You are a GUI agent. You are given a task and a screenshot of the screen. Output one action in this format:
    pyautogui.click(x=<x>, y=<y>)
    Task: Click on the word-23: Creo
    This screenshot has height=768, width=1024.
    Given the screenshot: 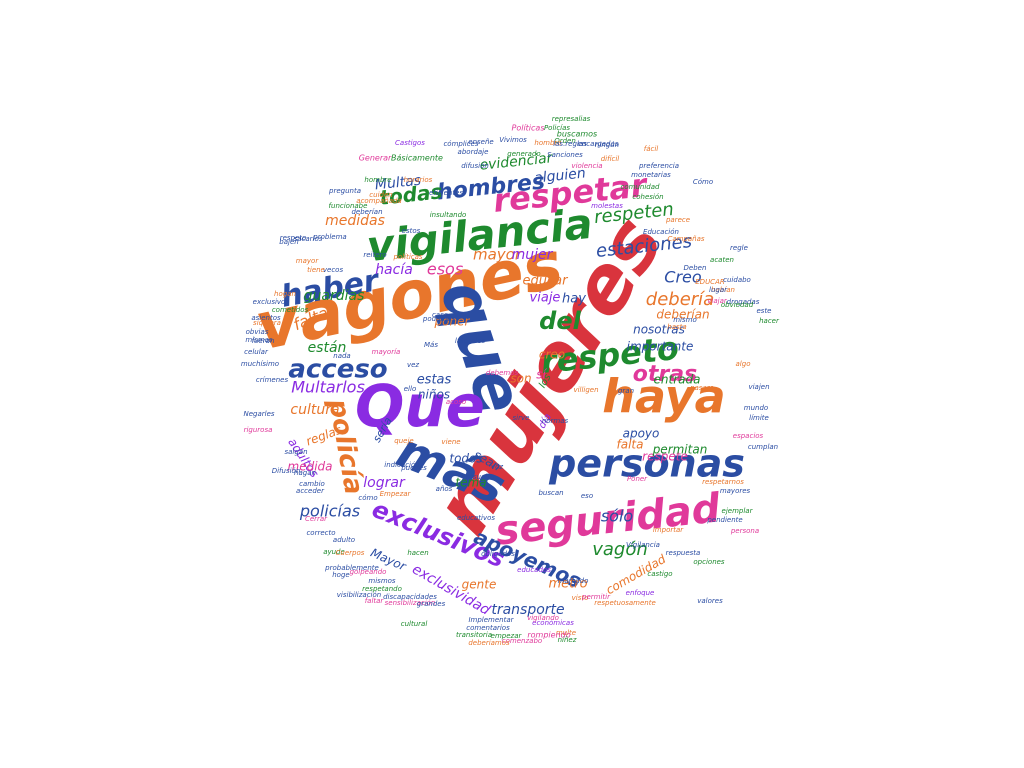 What is the action you would take?
    pyautogui.click(x=683, y=277)
    